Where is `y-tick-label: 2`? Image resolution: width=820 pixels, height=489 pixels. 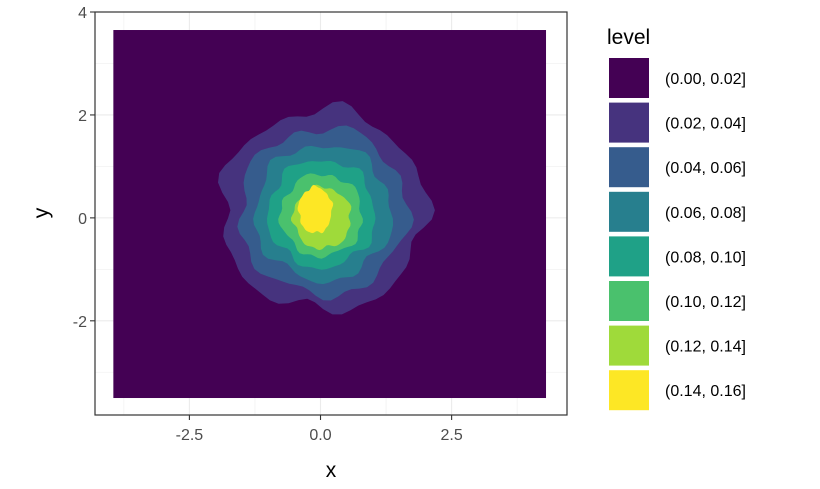 y-tick-label: 2 is located at coordinates (82, 116).